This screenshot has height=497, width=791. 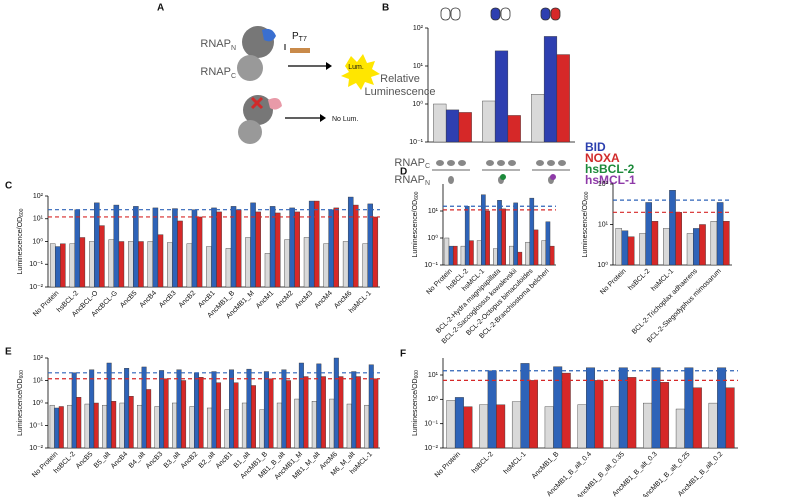 I want to click on y-tick-label: 10⁰, so click(x=602, y=265).